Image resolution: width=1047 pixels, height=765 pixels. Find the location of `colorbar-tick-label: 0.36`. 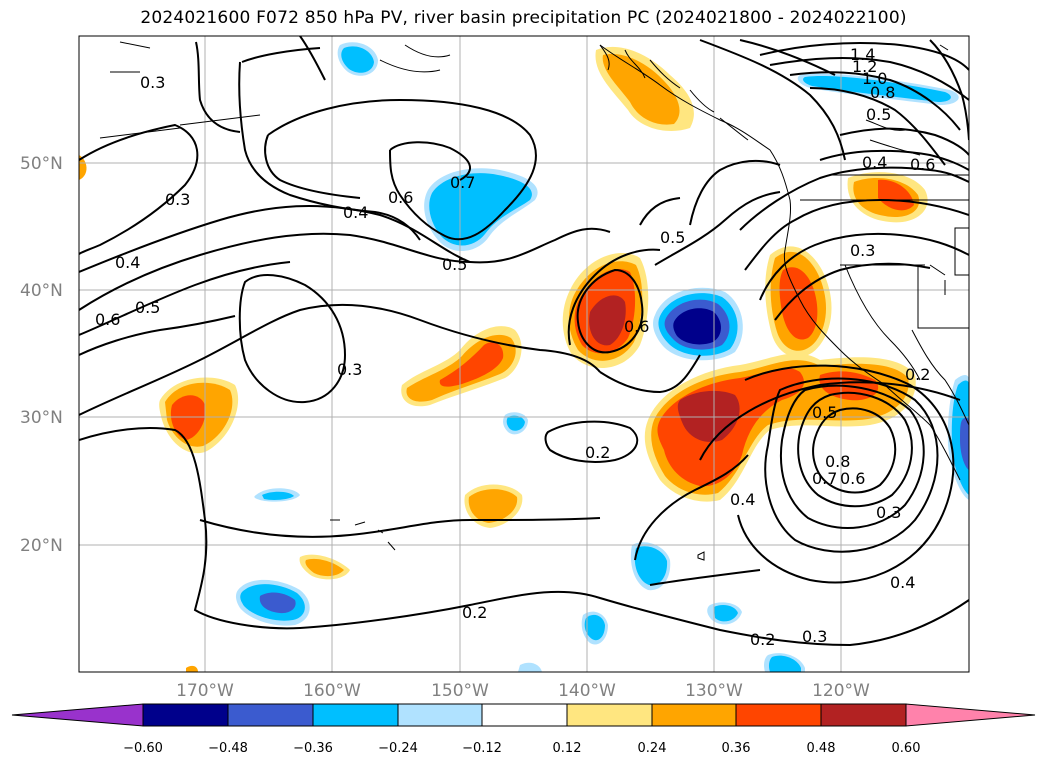

colorbar-tick-label: 0.36 is located at coordinates (736, 748).